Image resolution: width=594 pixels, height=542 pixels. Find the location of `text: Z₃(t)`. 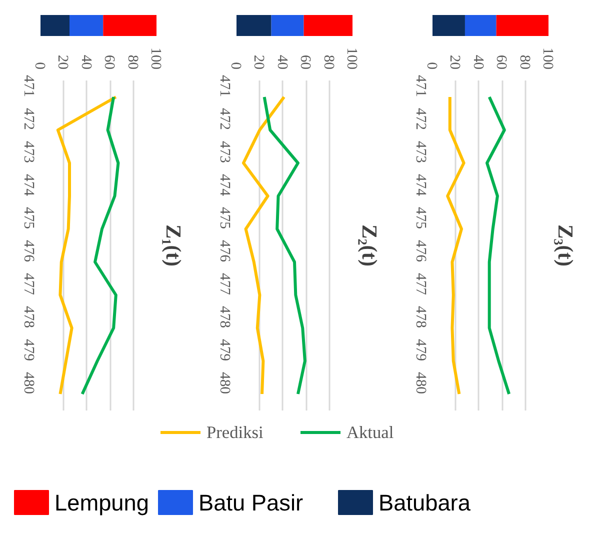

text: Z₃(t) is located at coordinates (566, 245).